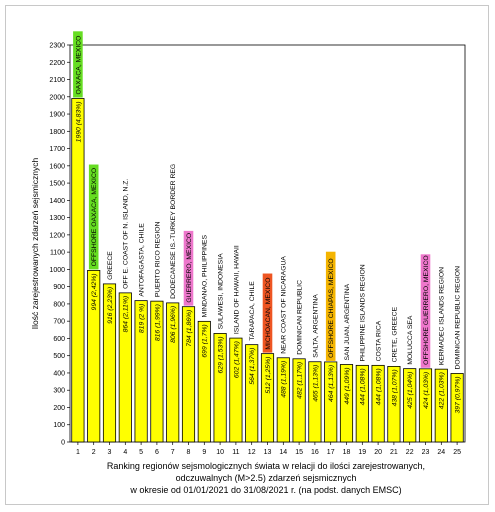  What do you see at coordinates (300, 380) in the screenshot?
I see `bar-value-label: 482 (1,17%)` at bounding box center [300, 380].